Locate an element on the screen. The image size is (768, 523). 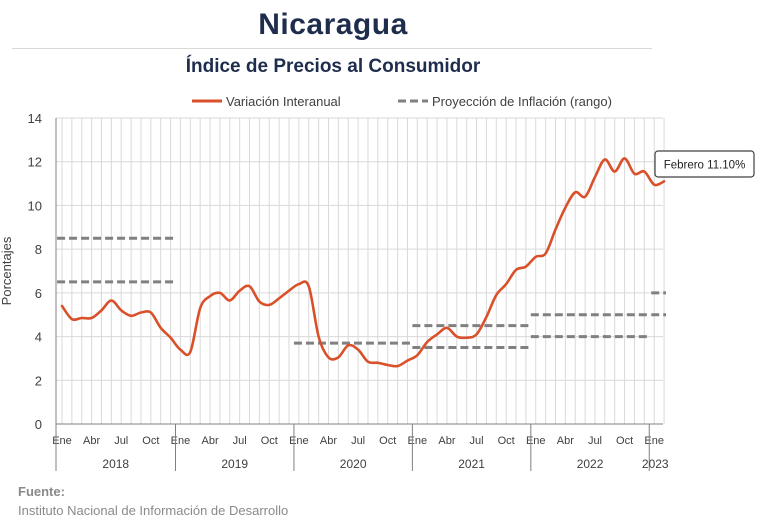
year-label: 2021 is located at coordinates (471, 464).